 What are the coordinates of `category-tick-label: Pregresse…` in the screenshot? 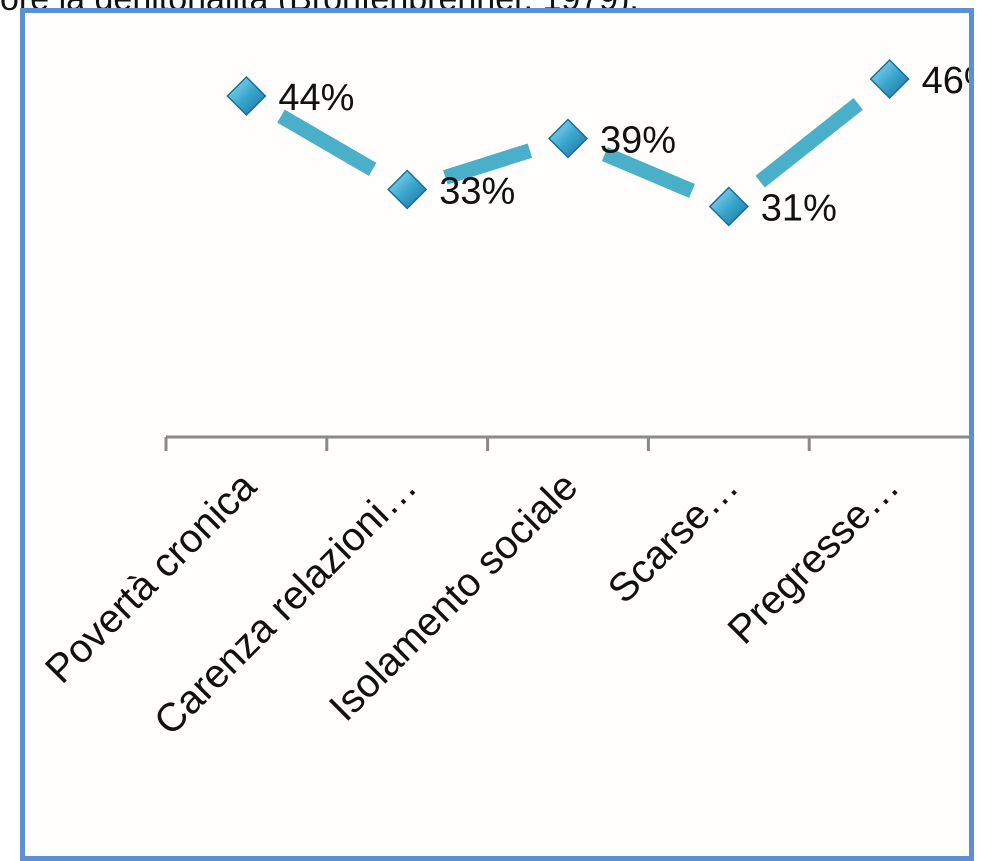 It's located at (814, 558).